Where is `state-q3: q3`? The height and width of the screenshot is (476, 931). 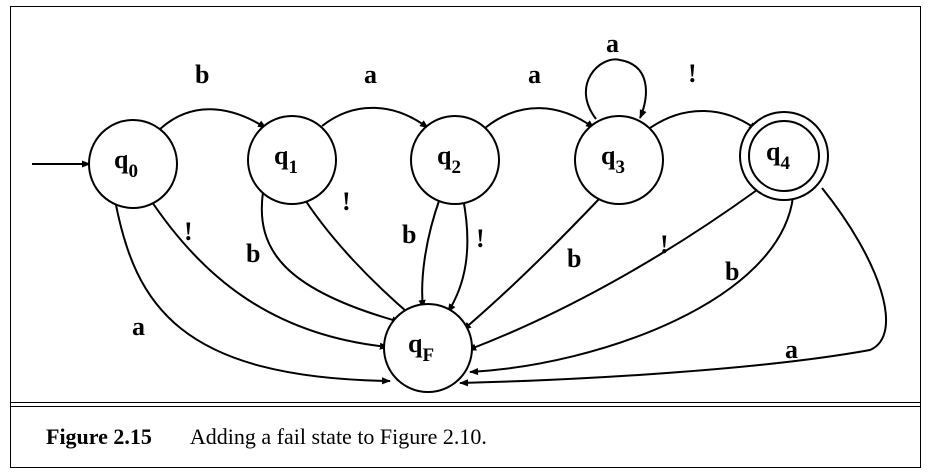
state-q3: q3 is located at coordinates (619, 160).